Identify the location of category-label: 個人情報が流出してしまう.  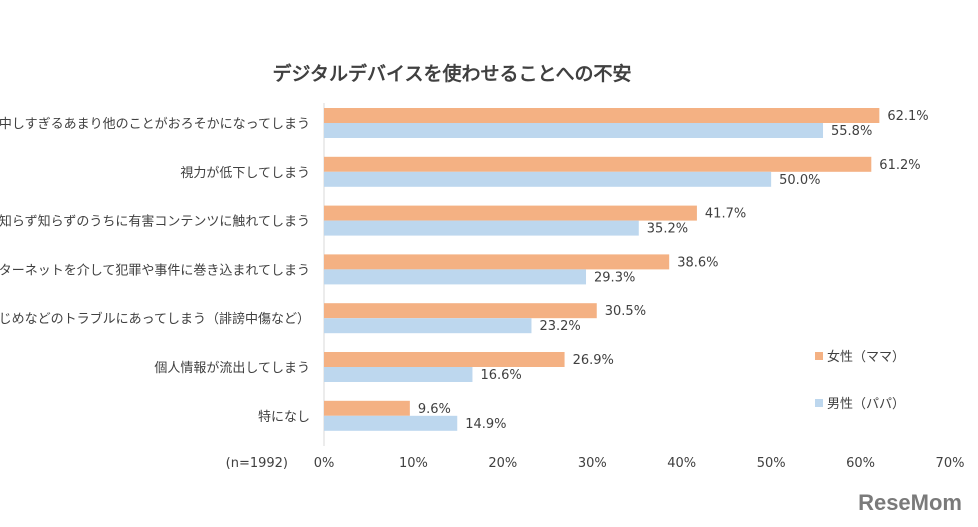
(232, 368).